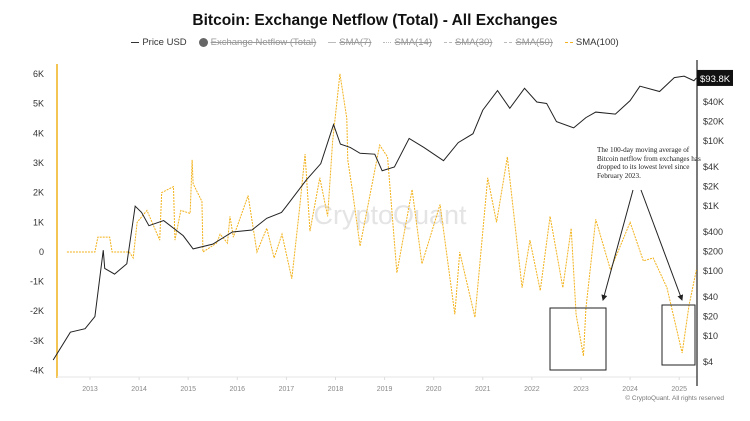  I want to click on legend-label: SMA(50), so click(534, 42).